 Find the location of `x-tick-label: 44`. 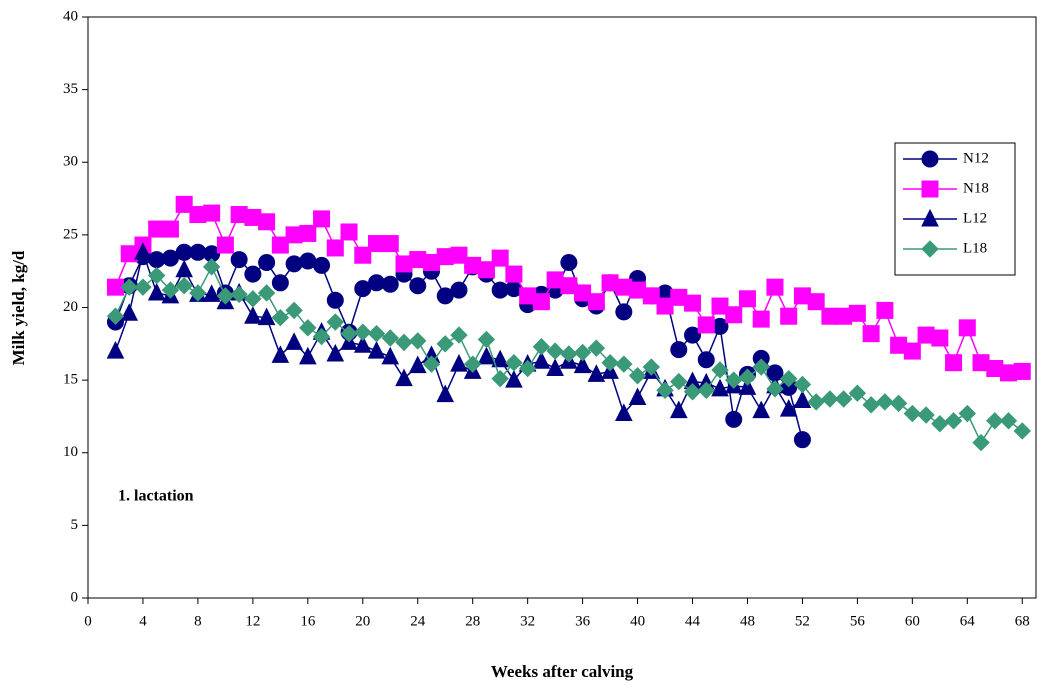

x-tick-label: 44 is located at coordinates (693, 621).